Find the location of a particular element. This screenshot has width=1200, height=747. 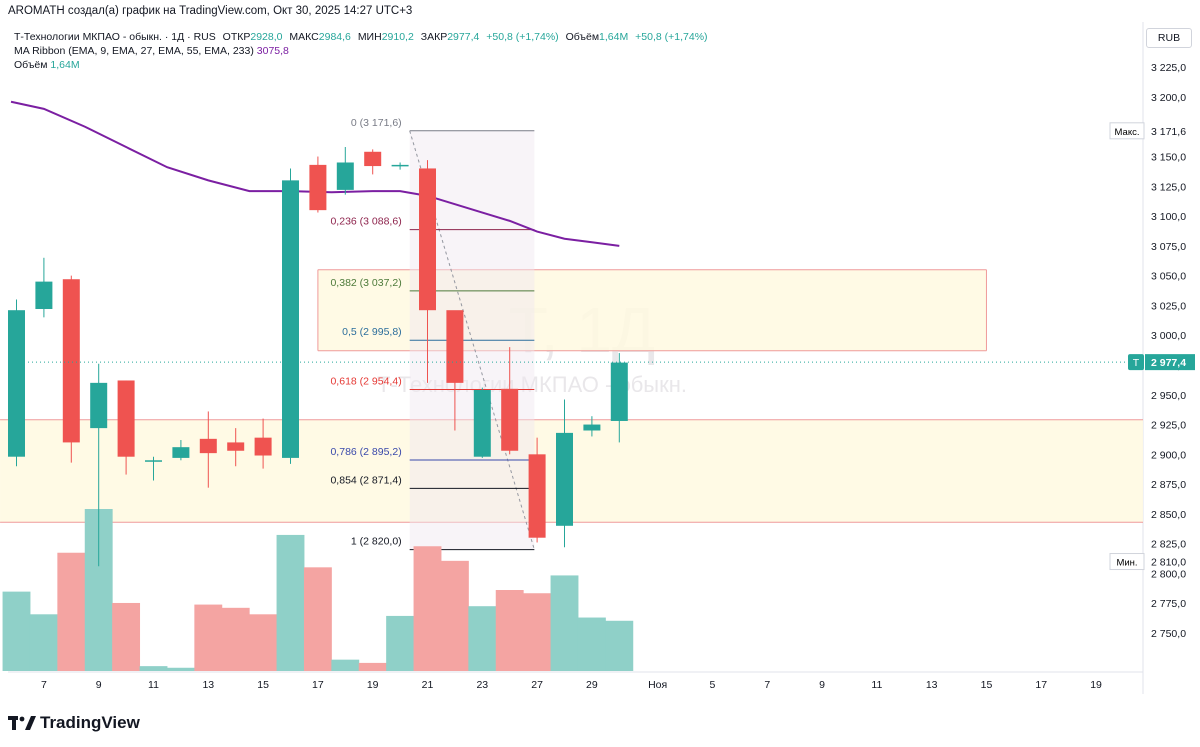

fib-level-label-4: 0,618 (2 954,4) is located at coordinates (365, 382).